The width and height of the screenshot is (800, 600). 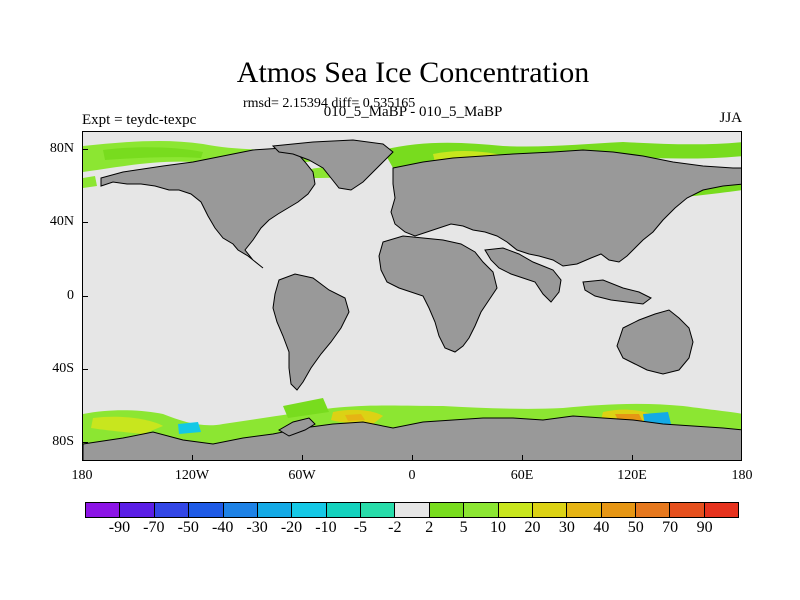 I want to click on colorbar-level-label: 70, so click(x=670, y=527).